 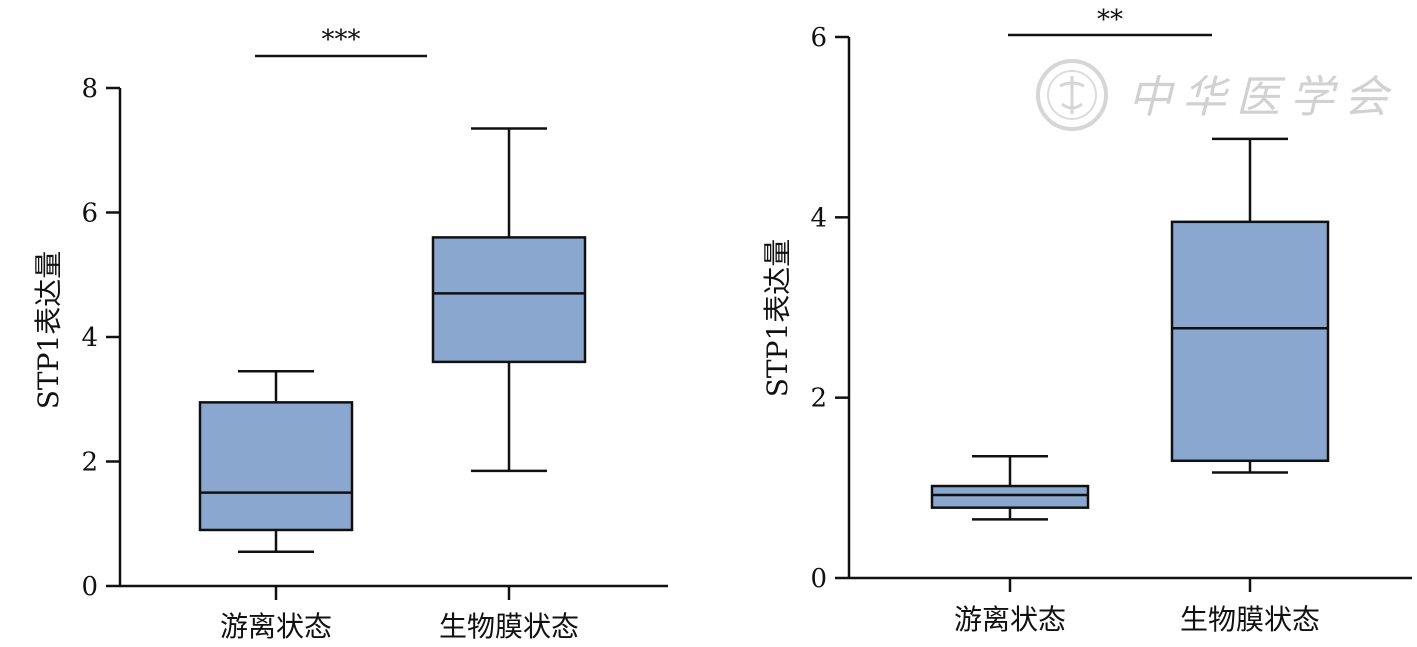 I want to click on significance: ***, so click(x=341, y=41).